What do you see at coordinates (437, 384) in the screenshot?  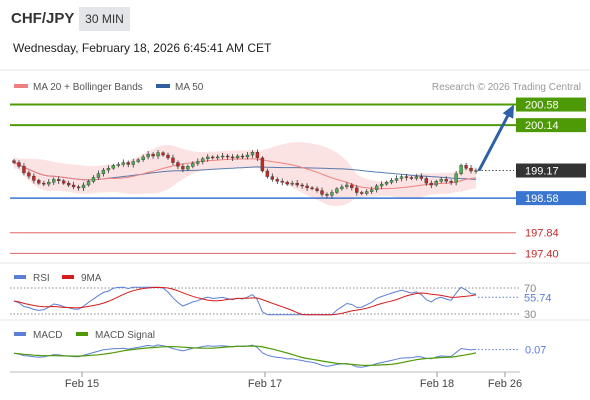 I see `x-axis-label: Feb 18` at bounding box center [437, 384].